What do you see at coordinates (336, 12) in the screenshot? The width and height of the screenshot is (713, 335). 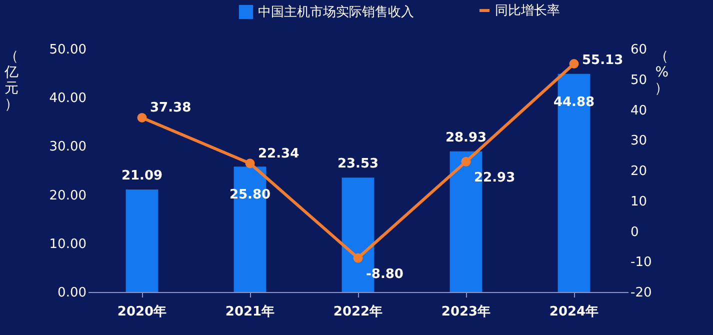 I see `legend-label: 中国主机市场实际销售收入` at bounding box center [336, 12].